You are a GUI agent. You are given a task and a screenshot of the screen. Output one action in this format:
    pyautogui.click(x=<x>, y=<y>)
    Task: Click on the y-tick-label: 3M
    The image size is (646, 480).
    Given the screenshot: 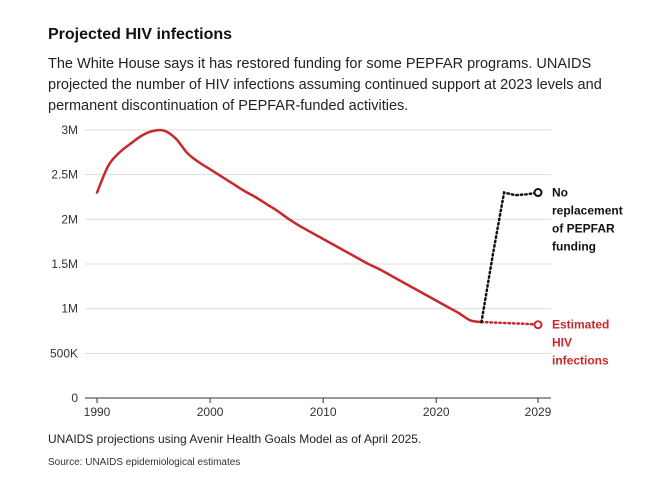 What is the action you would take?
    pyautogui.click(x=69, y=130)
    